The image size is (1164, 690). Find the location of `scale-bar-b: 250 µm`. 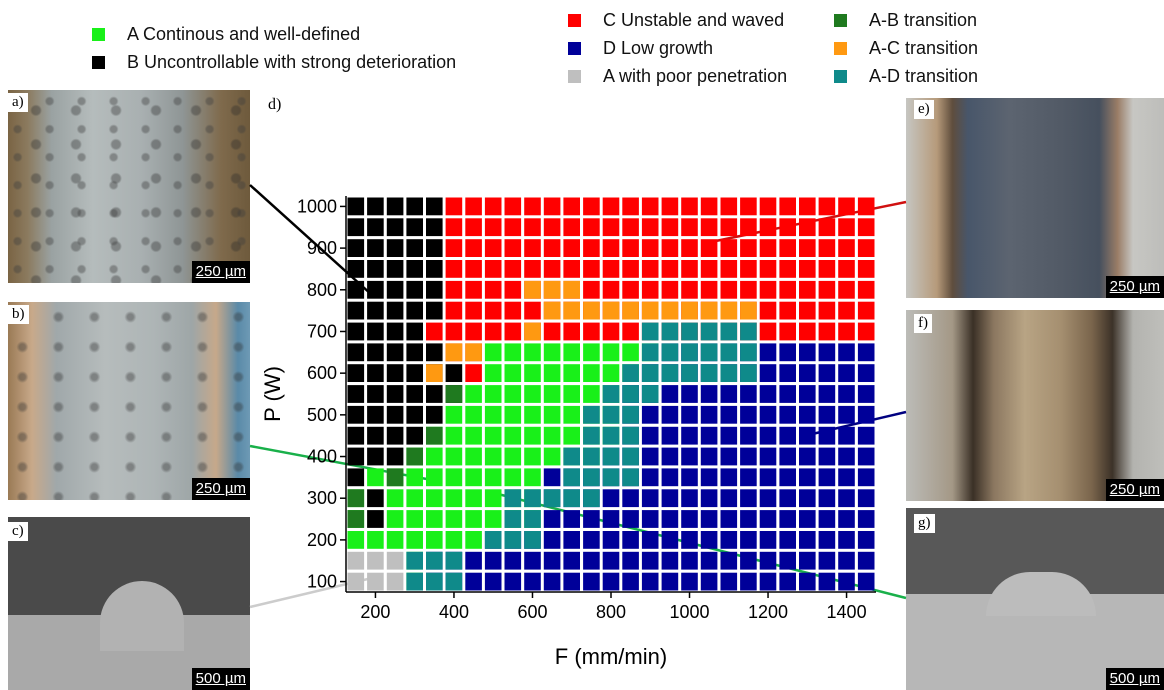

scale-bar-b: 250 µm is located at coordinates (220, 489).